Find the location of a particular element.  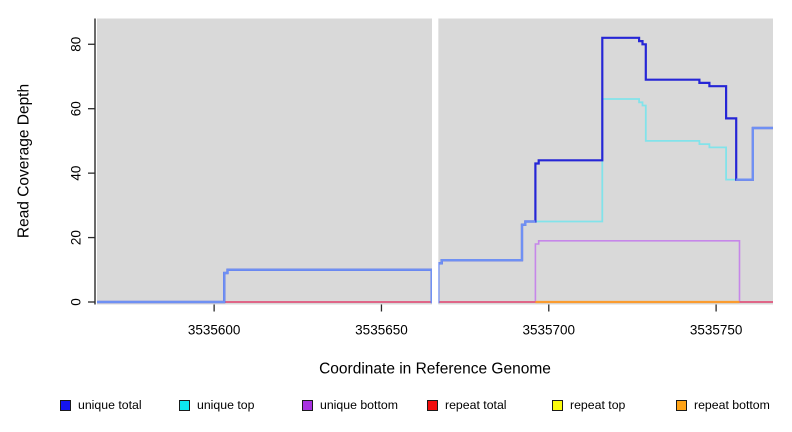

coverage-gap is located at coordinates (435, 161).